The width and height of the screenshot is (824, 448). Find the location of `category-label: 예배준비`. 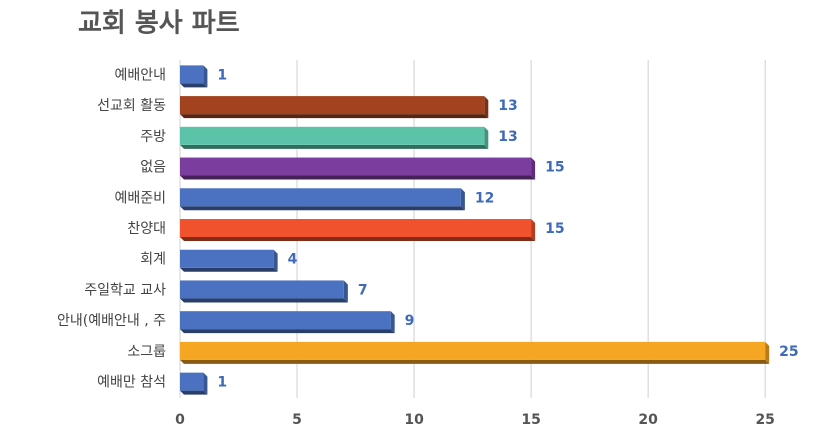

category-label: 예배준비 is located at coordinates (140, 198).